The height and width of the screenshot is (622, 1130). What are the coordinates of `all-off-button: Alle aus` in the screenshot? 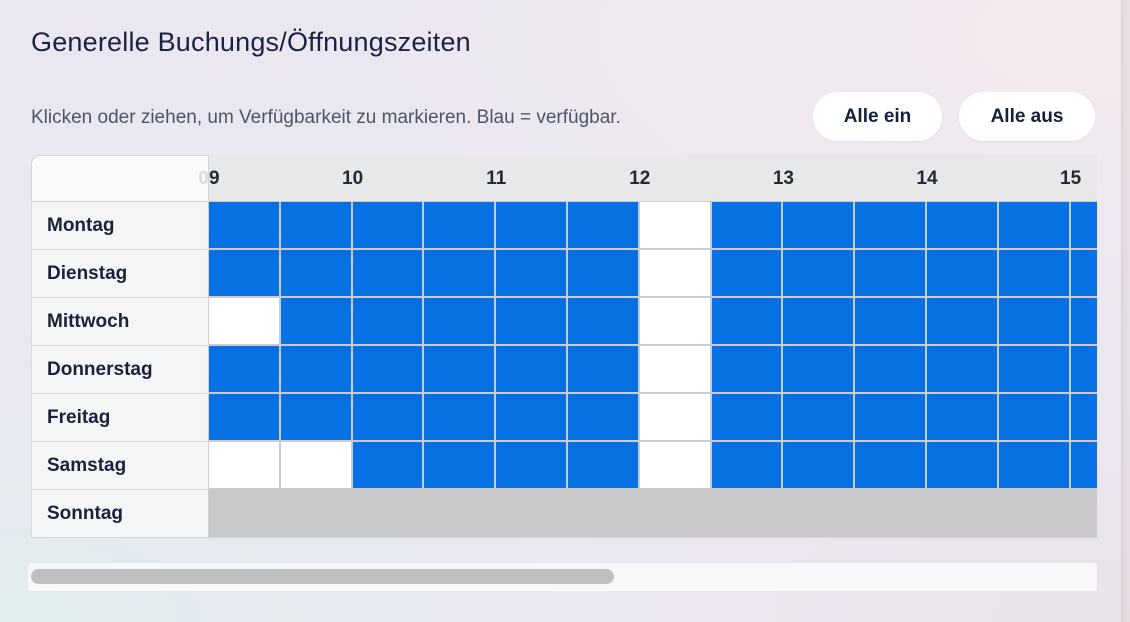 It's located at (1027, 116).